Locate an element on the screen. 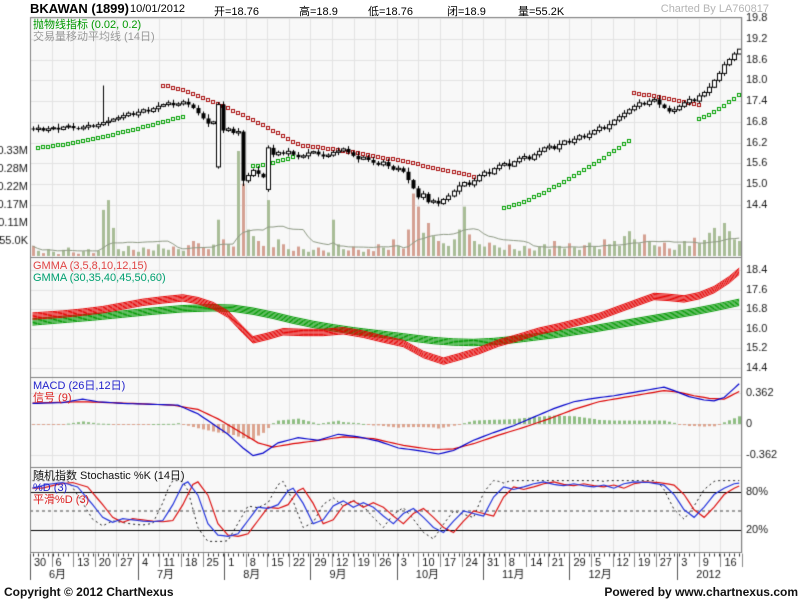 The height and width of the screenshot is (600, 800). stochastic-d-label: %D (3) is located at coordinates (50, 488).